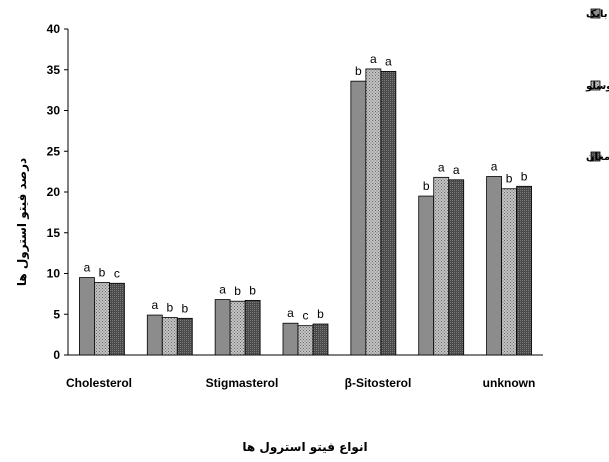 This screenshot has width=609, height=462. Describe the element at coordinates (54, 29) in the screenshot. I see `y-tick-label: 40` at that location.